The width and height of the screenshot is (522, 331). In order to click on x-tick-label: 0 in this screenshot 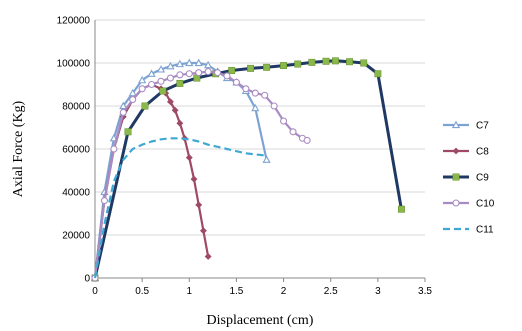, I will do `click(95, 291)`.